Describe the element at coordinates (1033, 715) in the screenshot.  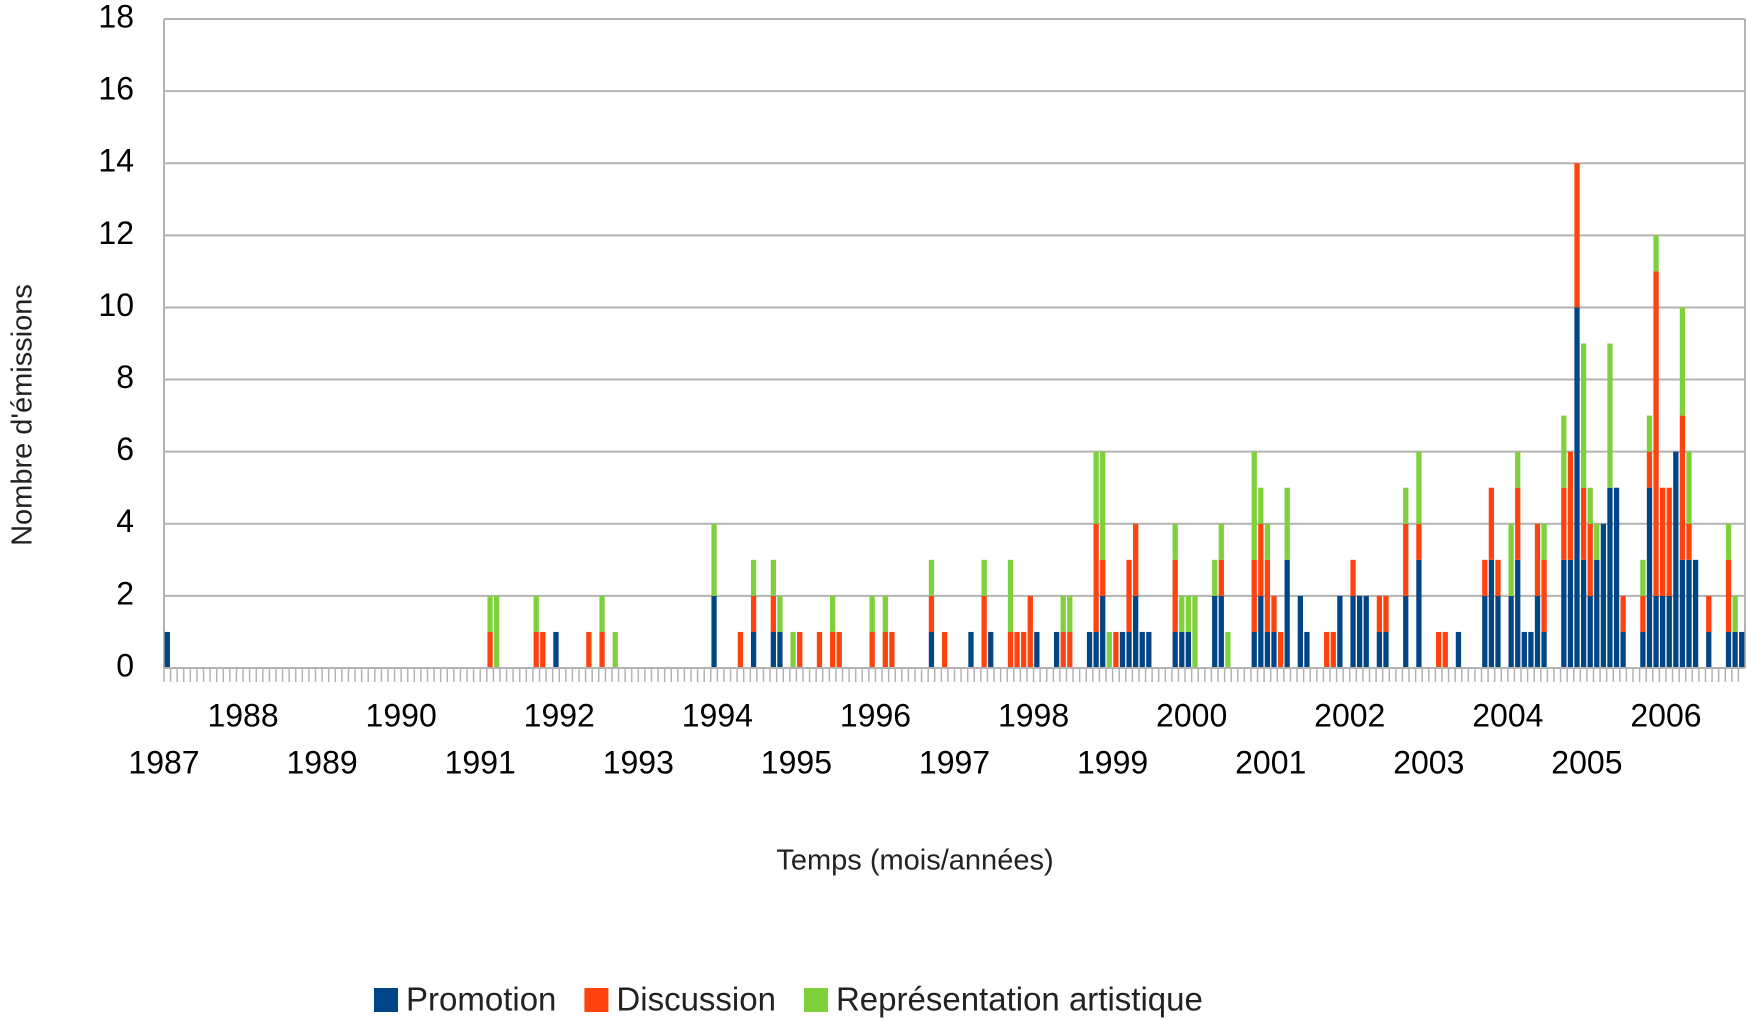
I see `x-tick-label: 1998` at that location.